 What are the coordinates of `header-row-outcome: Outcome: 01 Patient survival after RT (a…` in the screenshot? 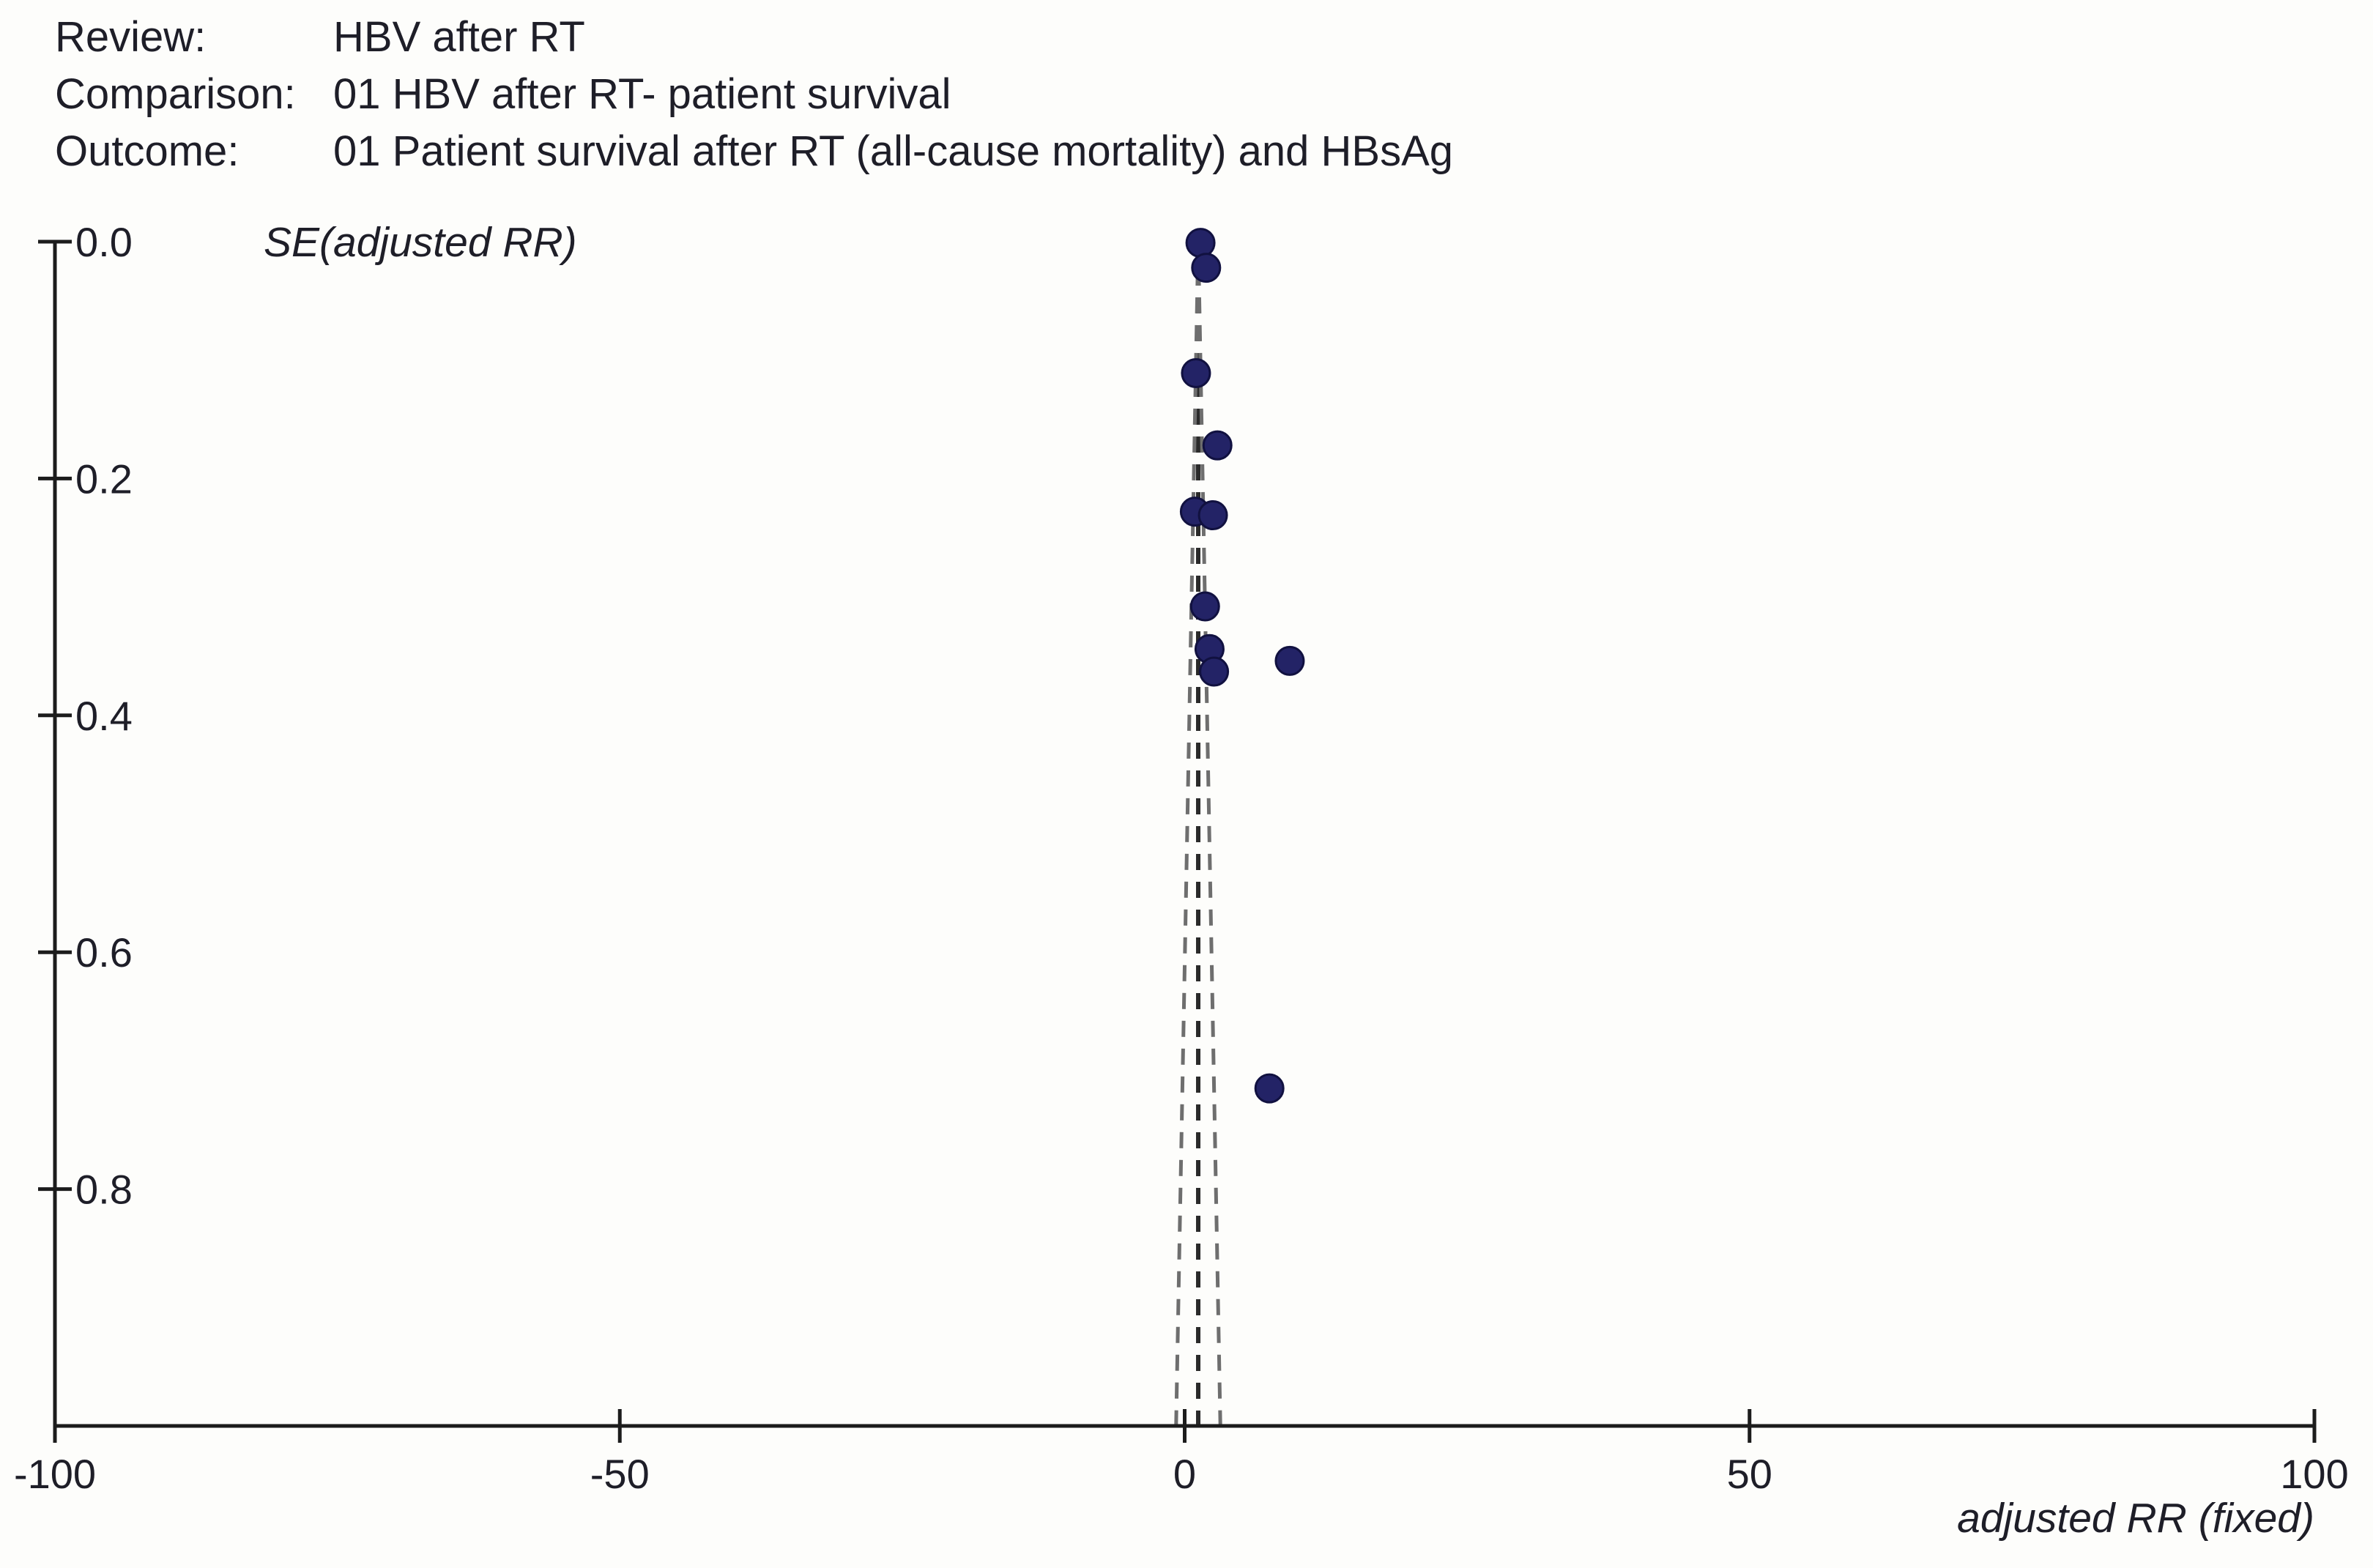 It's located at (754, 151).